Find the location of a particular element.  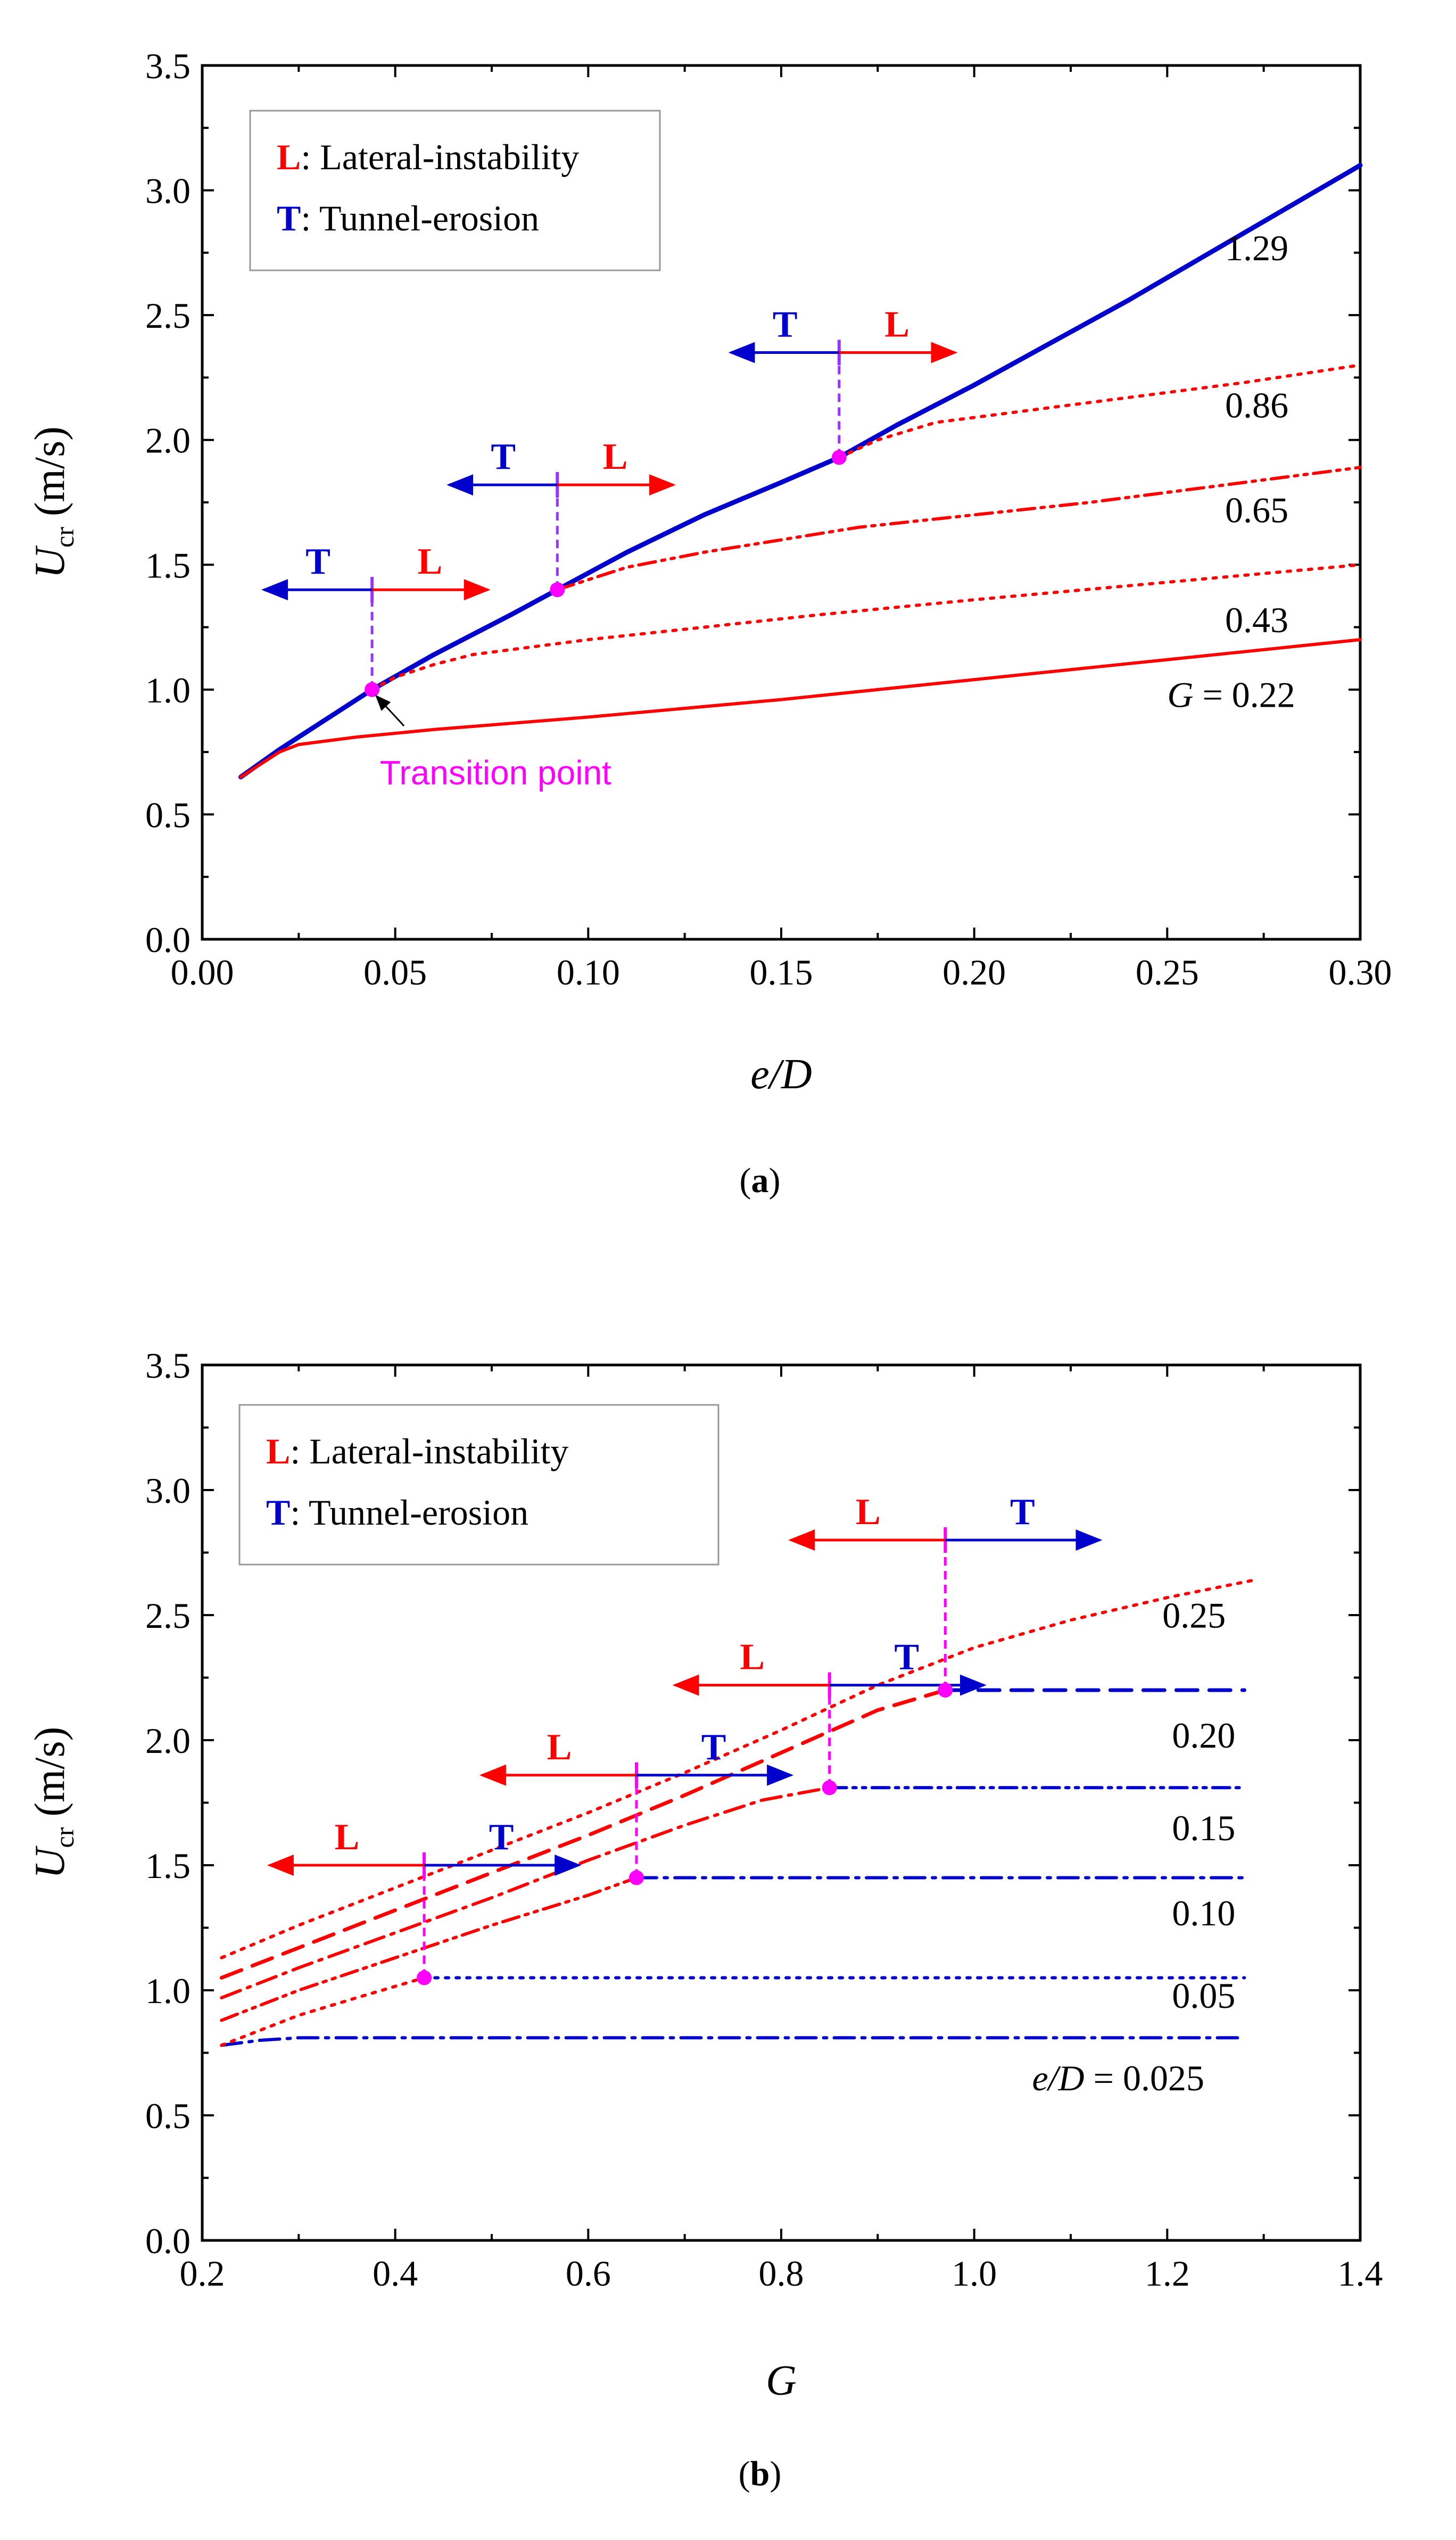

panel-a-annotation-text: Transition point is located at coordinates (495, 773).